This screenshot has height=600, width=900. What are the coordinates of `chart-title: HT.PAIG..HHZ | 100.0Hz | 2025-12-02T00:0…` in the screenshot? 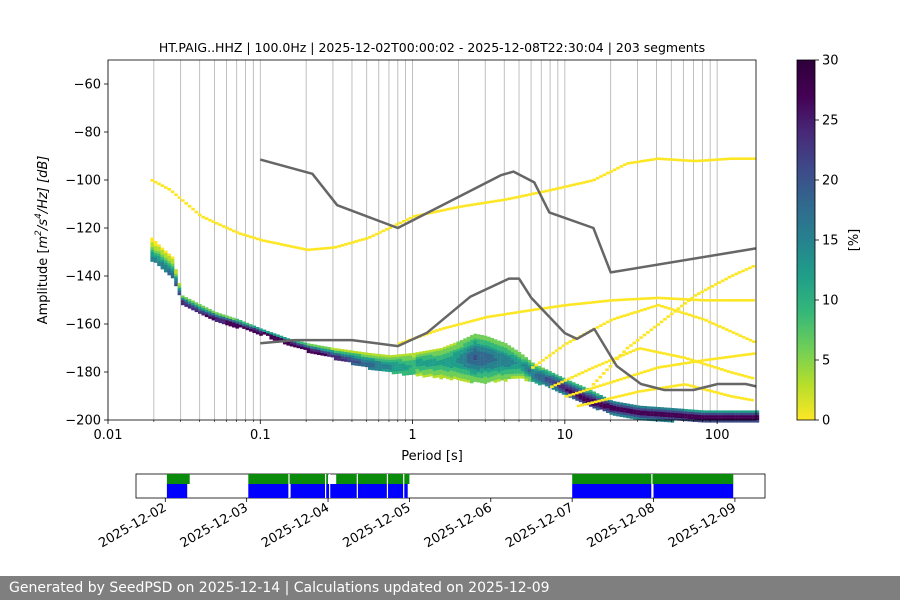 It's located at (432, 47).